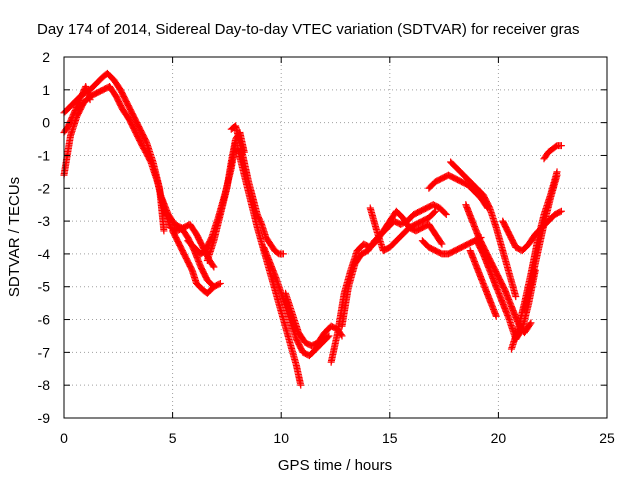 Image resolution: width=640 pixels, height=480 pixels. What do you see at coordinates (46, 57) in the screenshot?
I see `y-tick-label: 2` at bounding box center [46, 57].